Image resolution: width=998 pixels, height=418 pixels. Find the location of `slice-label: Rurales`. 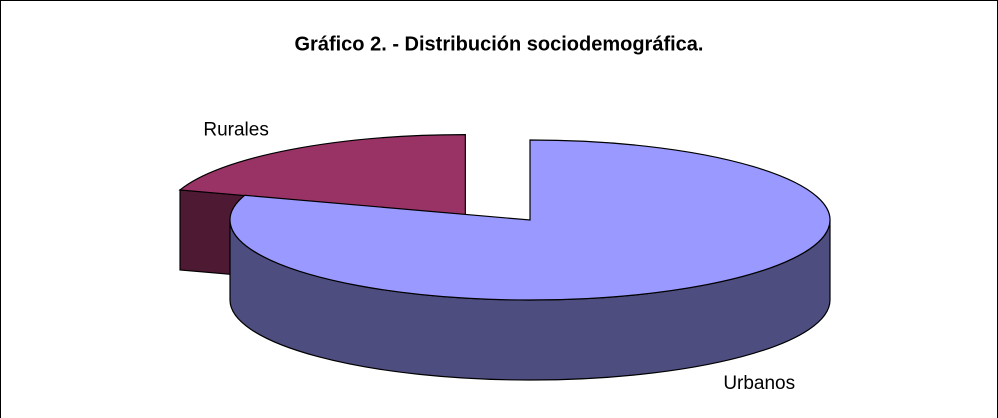

slice-label: Rurales is located at coordinates (235, 130).